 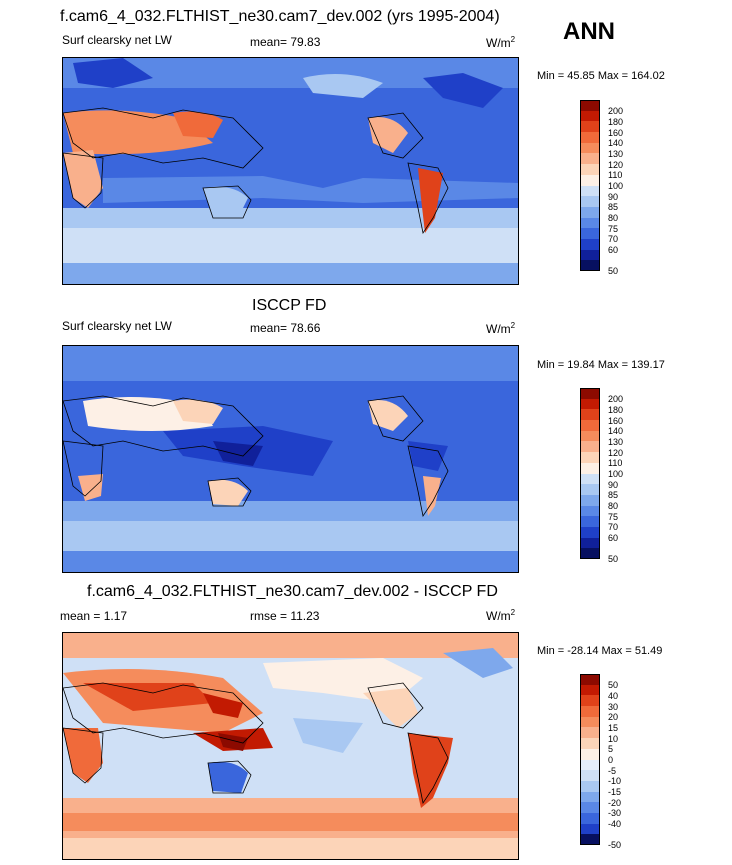 What do you see at coordinates (501, 615) in the screenshot?
I see `panel3-units: W/m2` at bounding box center [501, 615].